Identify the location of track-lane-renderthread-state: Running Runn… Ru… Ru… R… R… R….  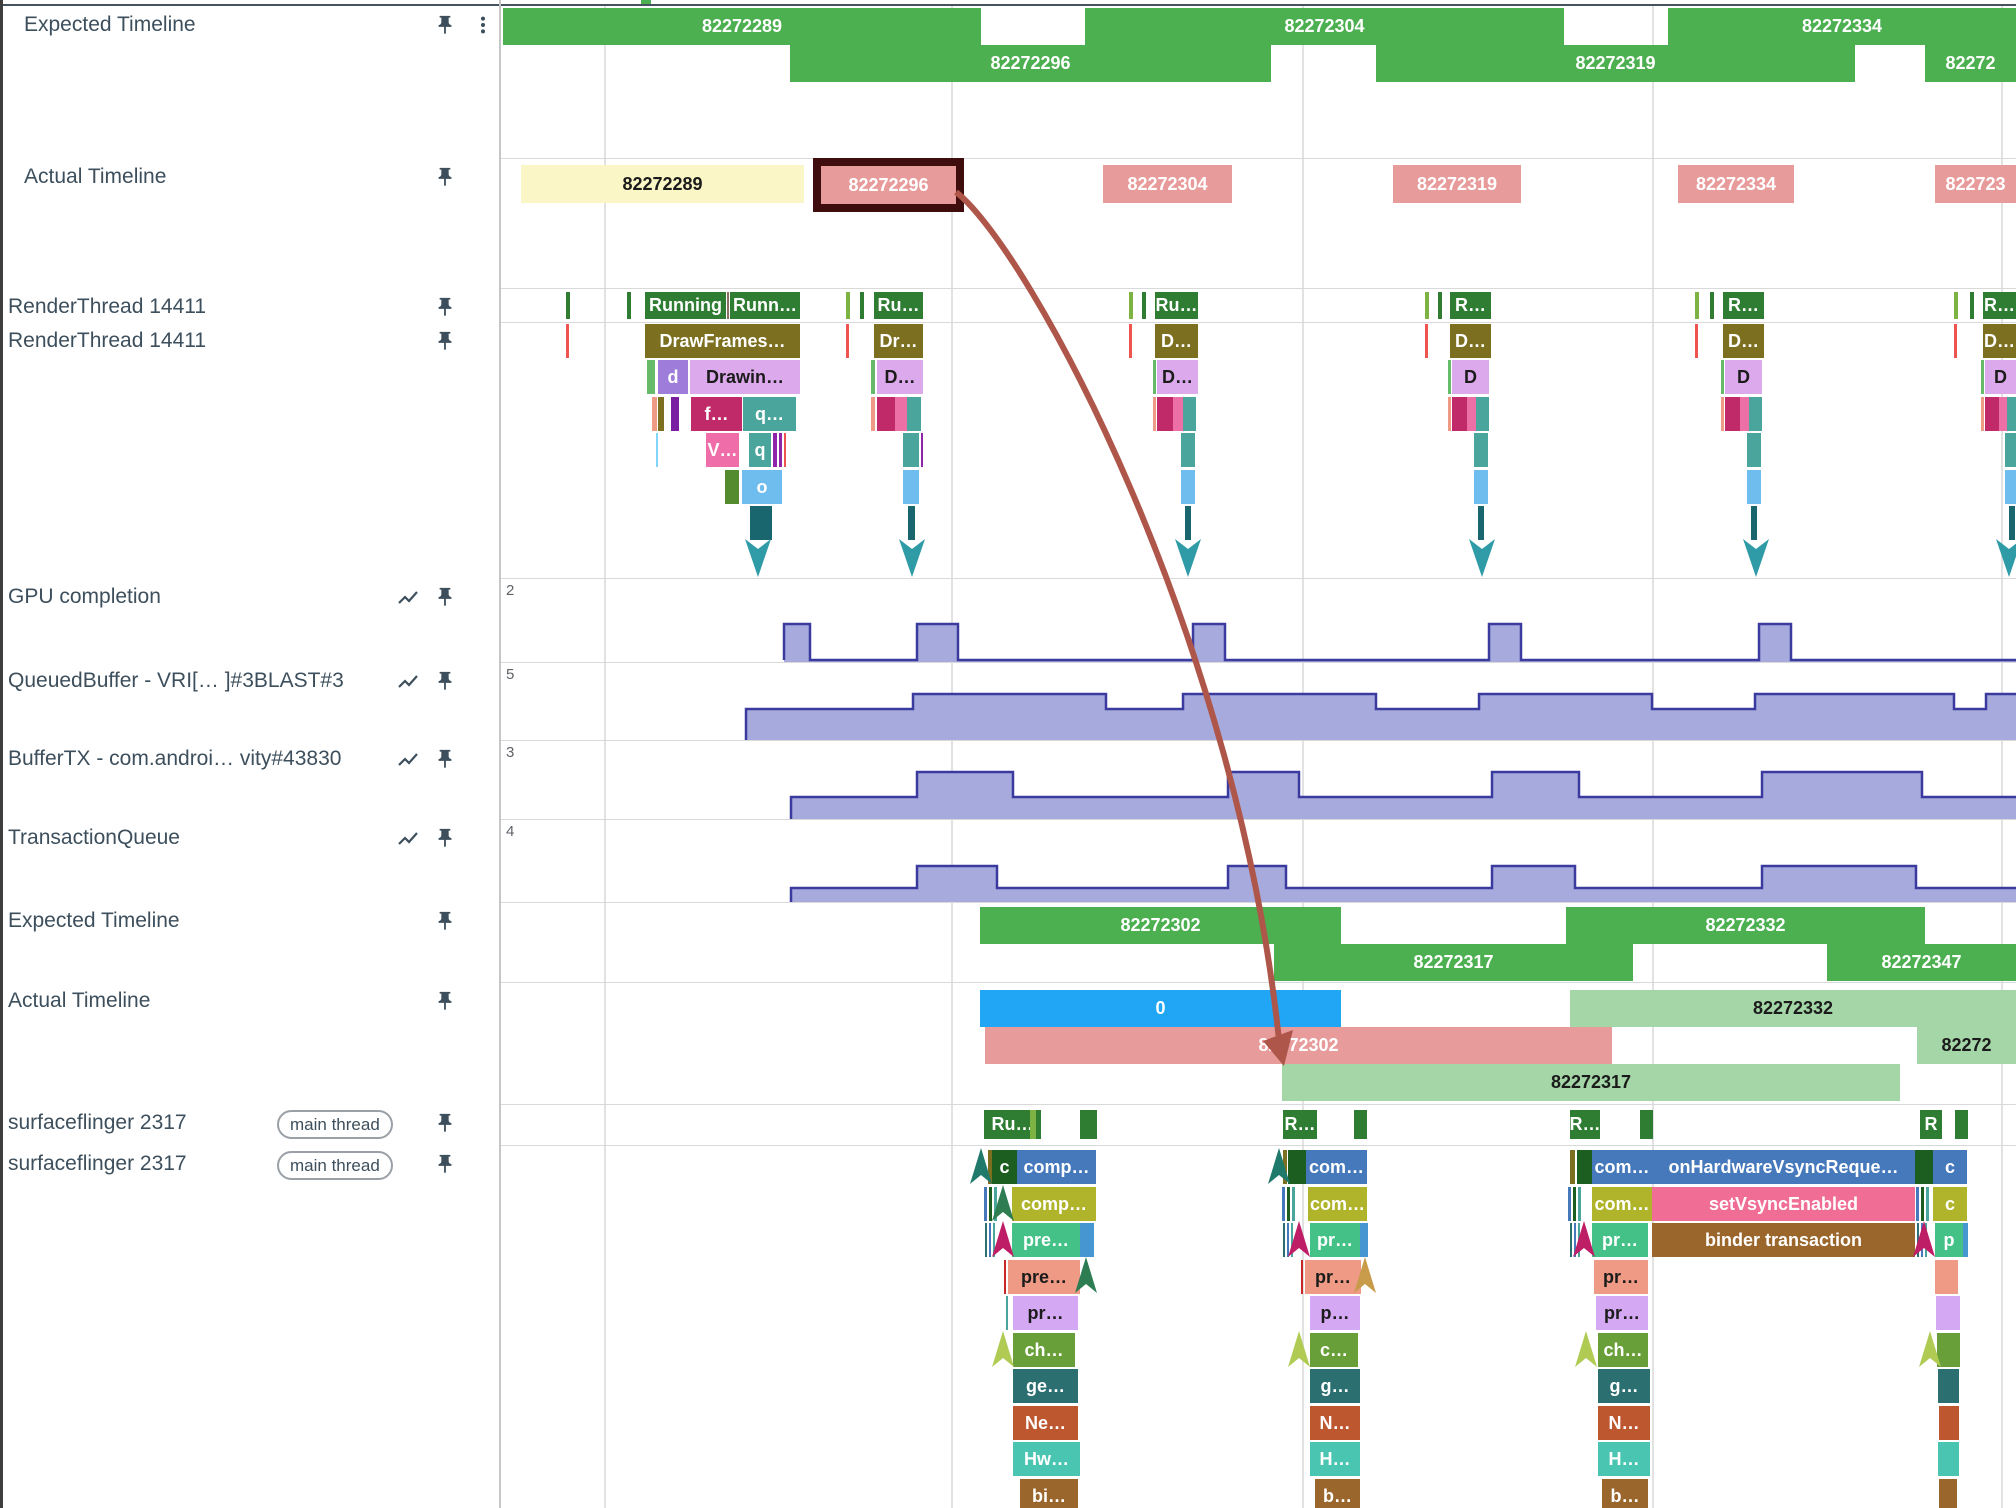
(1257, 305).